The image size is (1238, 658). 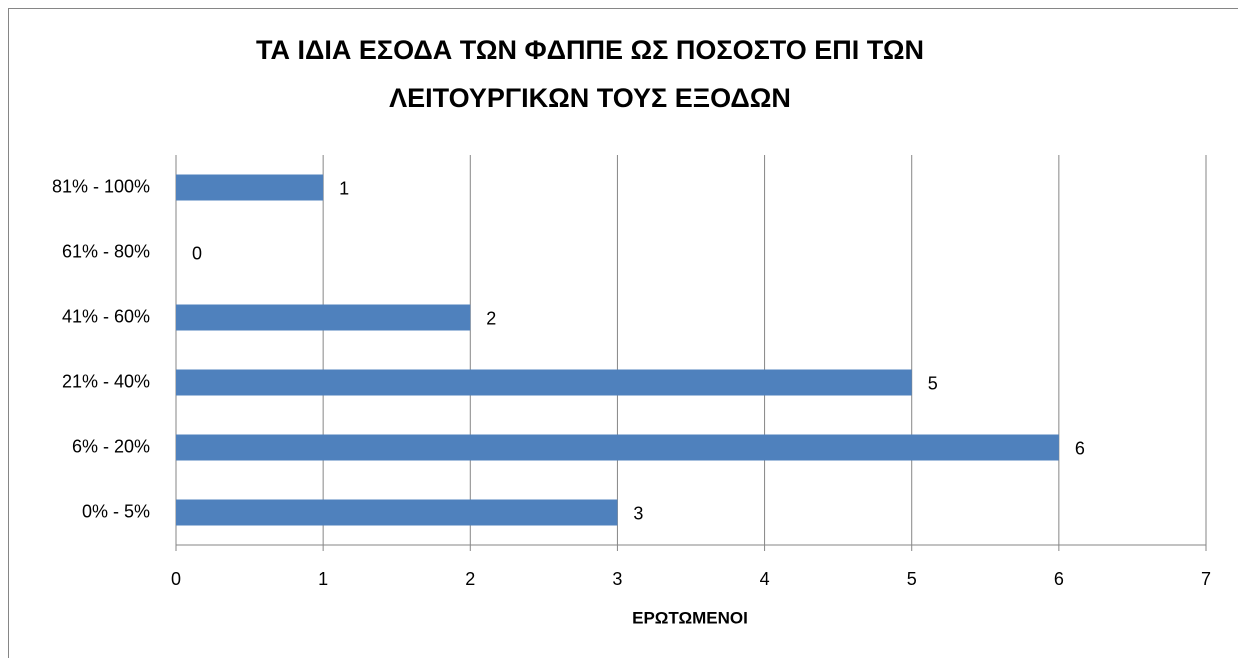 What do you see at coordinates (470, 579) in the screenshot?
I see `x-tick-label: 2` at bounding box center [470, 579].